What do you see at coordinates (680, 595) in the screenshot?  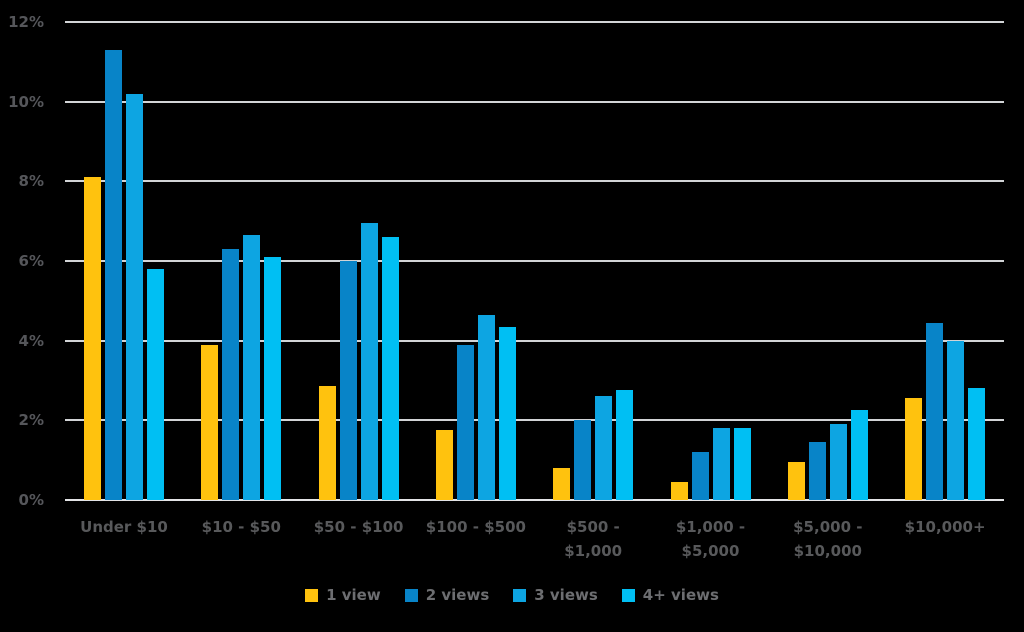 I see `legend-label: 4+ views` at bounding box center [680, 595].